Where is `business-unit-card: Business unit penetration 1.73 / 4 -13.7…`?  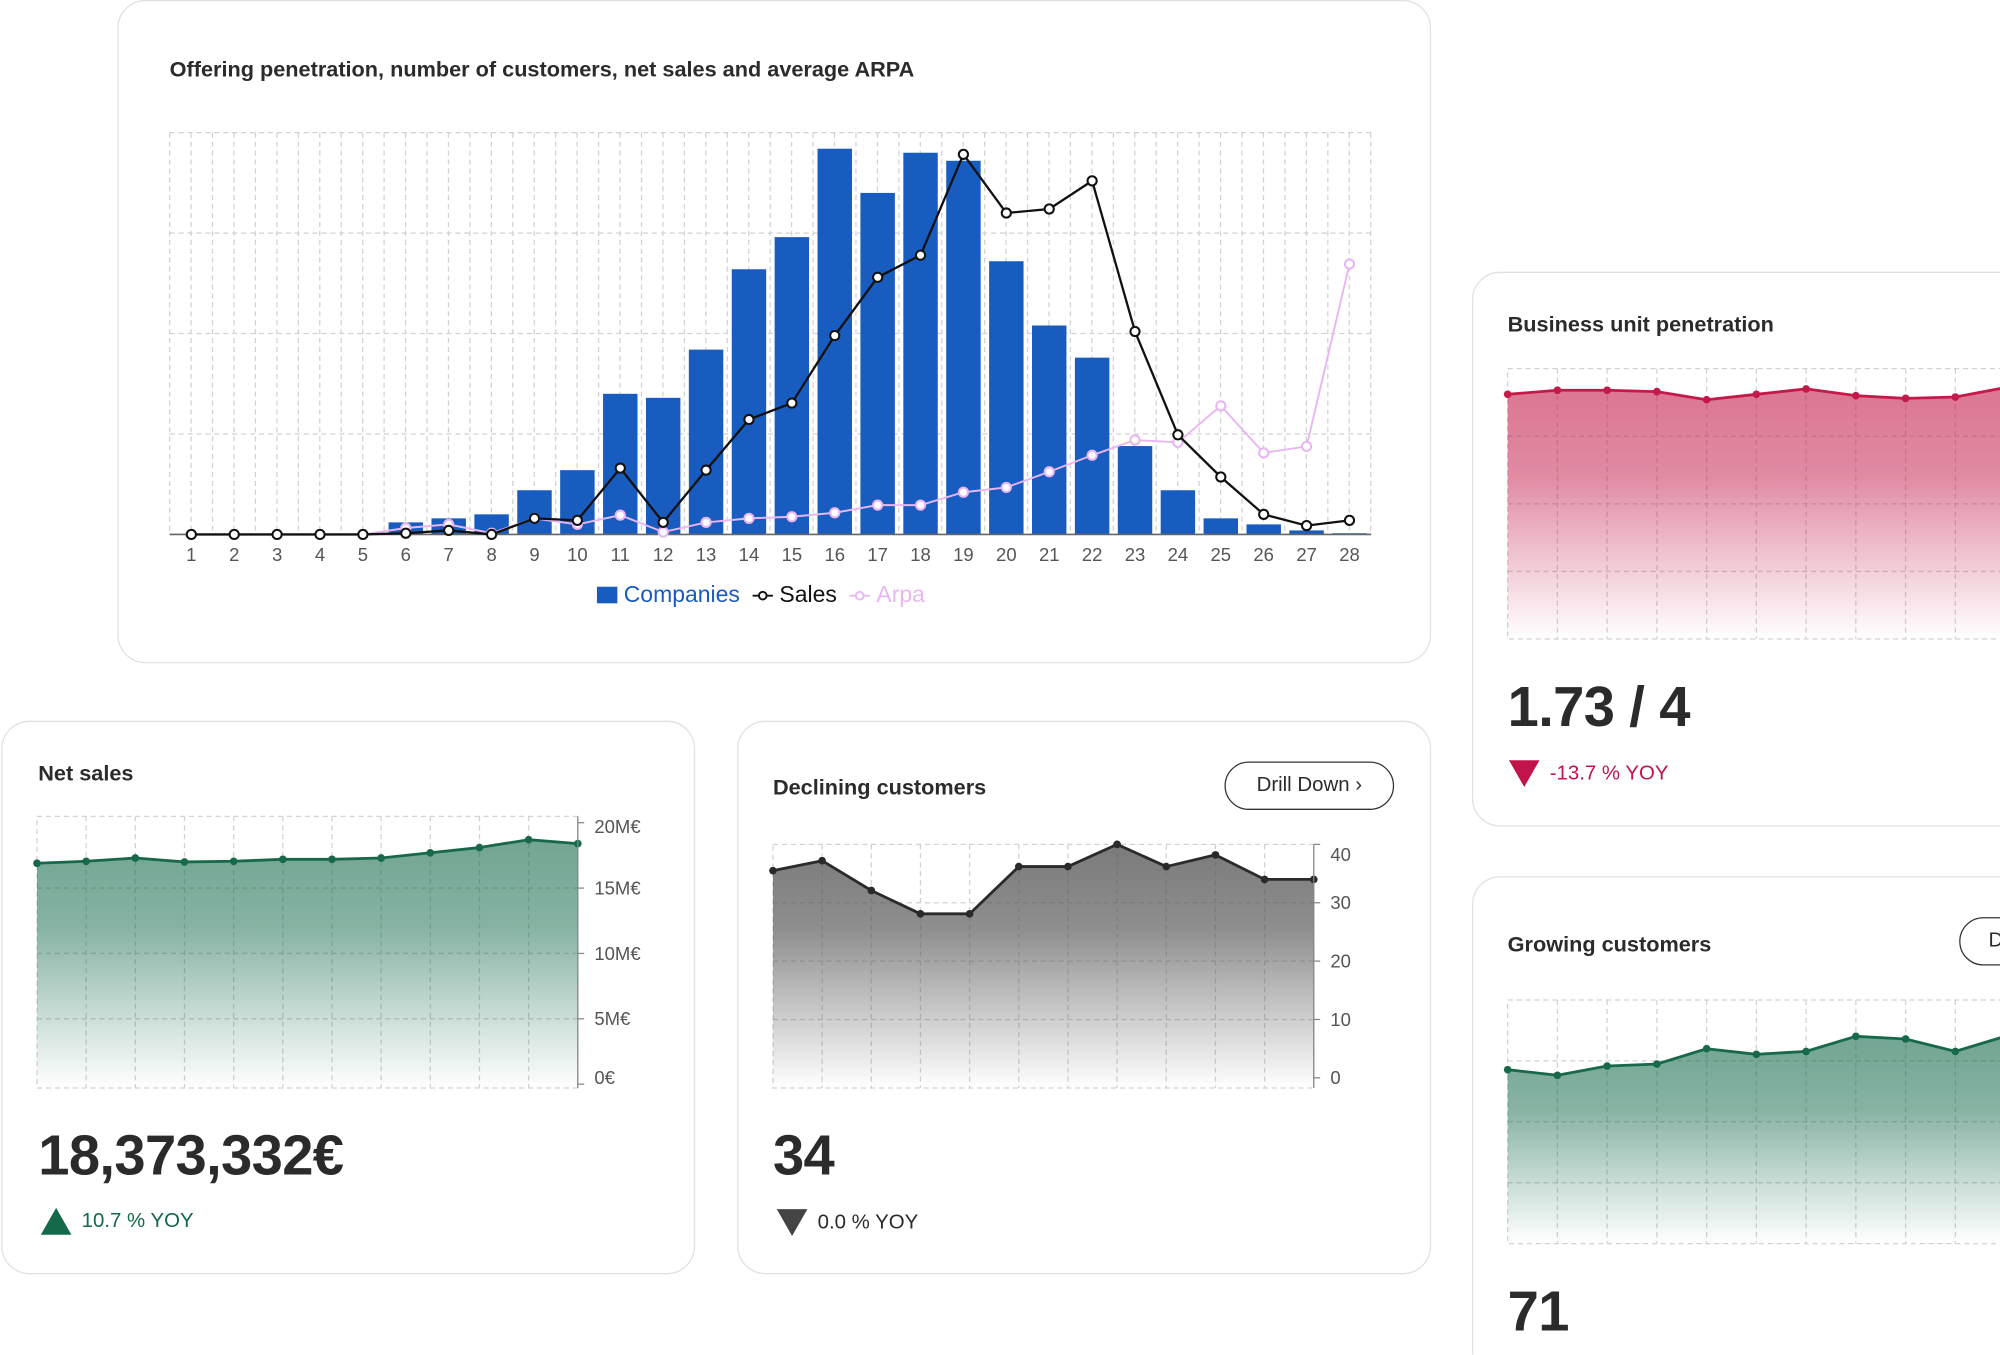
business-unit-card: Business unit penetration 1.73 / 4 -13.7… is located at coordinates (1735, 549).